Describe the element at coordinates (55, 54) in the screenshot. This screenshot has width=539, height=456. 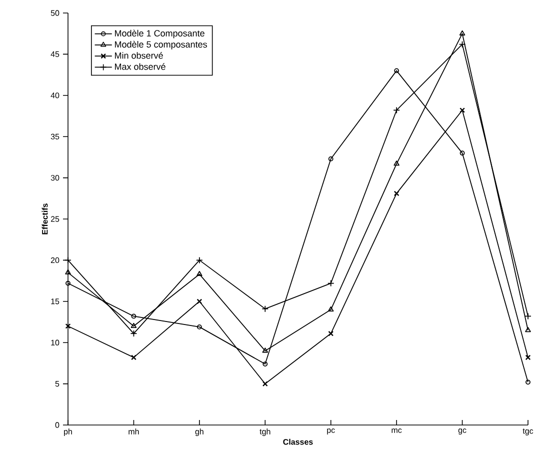
I see `y-tick-label: 45` at that location.